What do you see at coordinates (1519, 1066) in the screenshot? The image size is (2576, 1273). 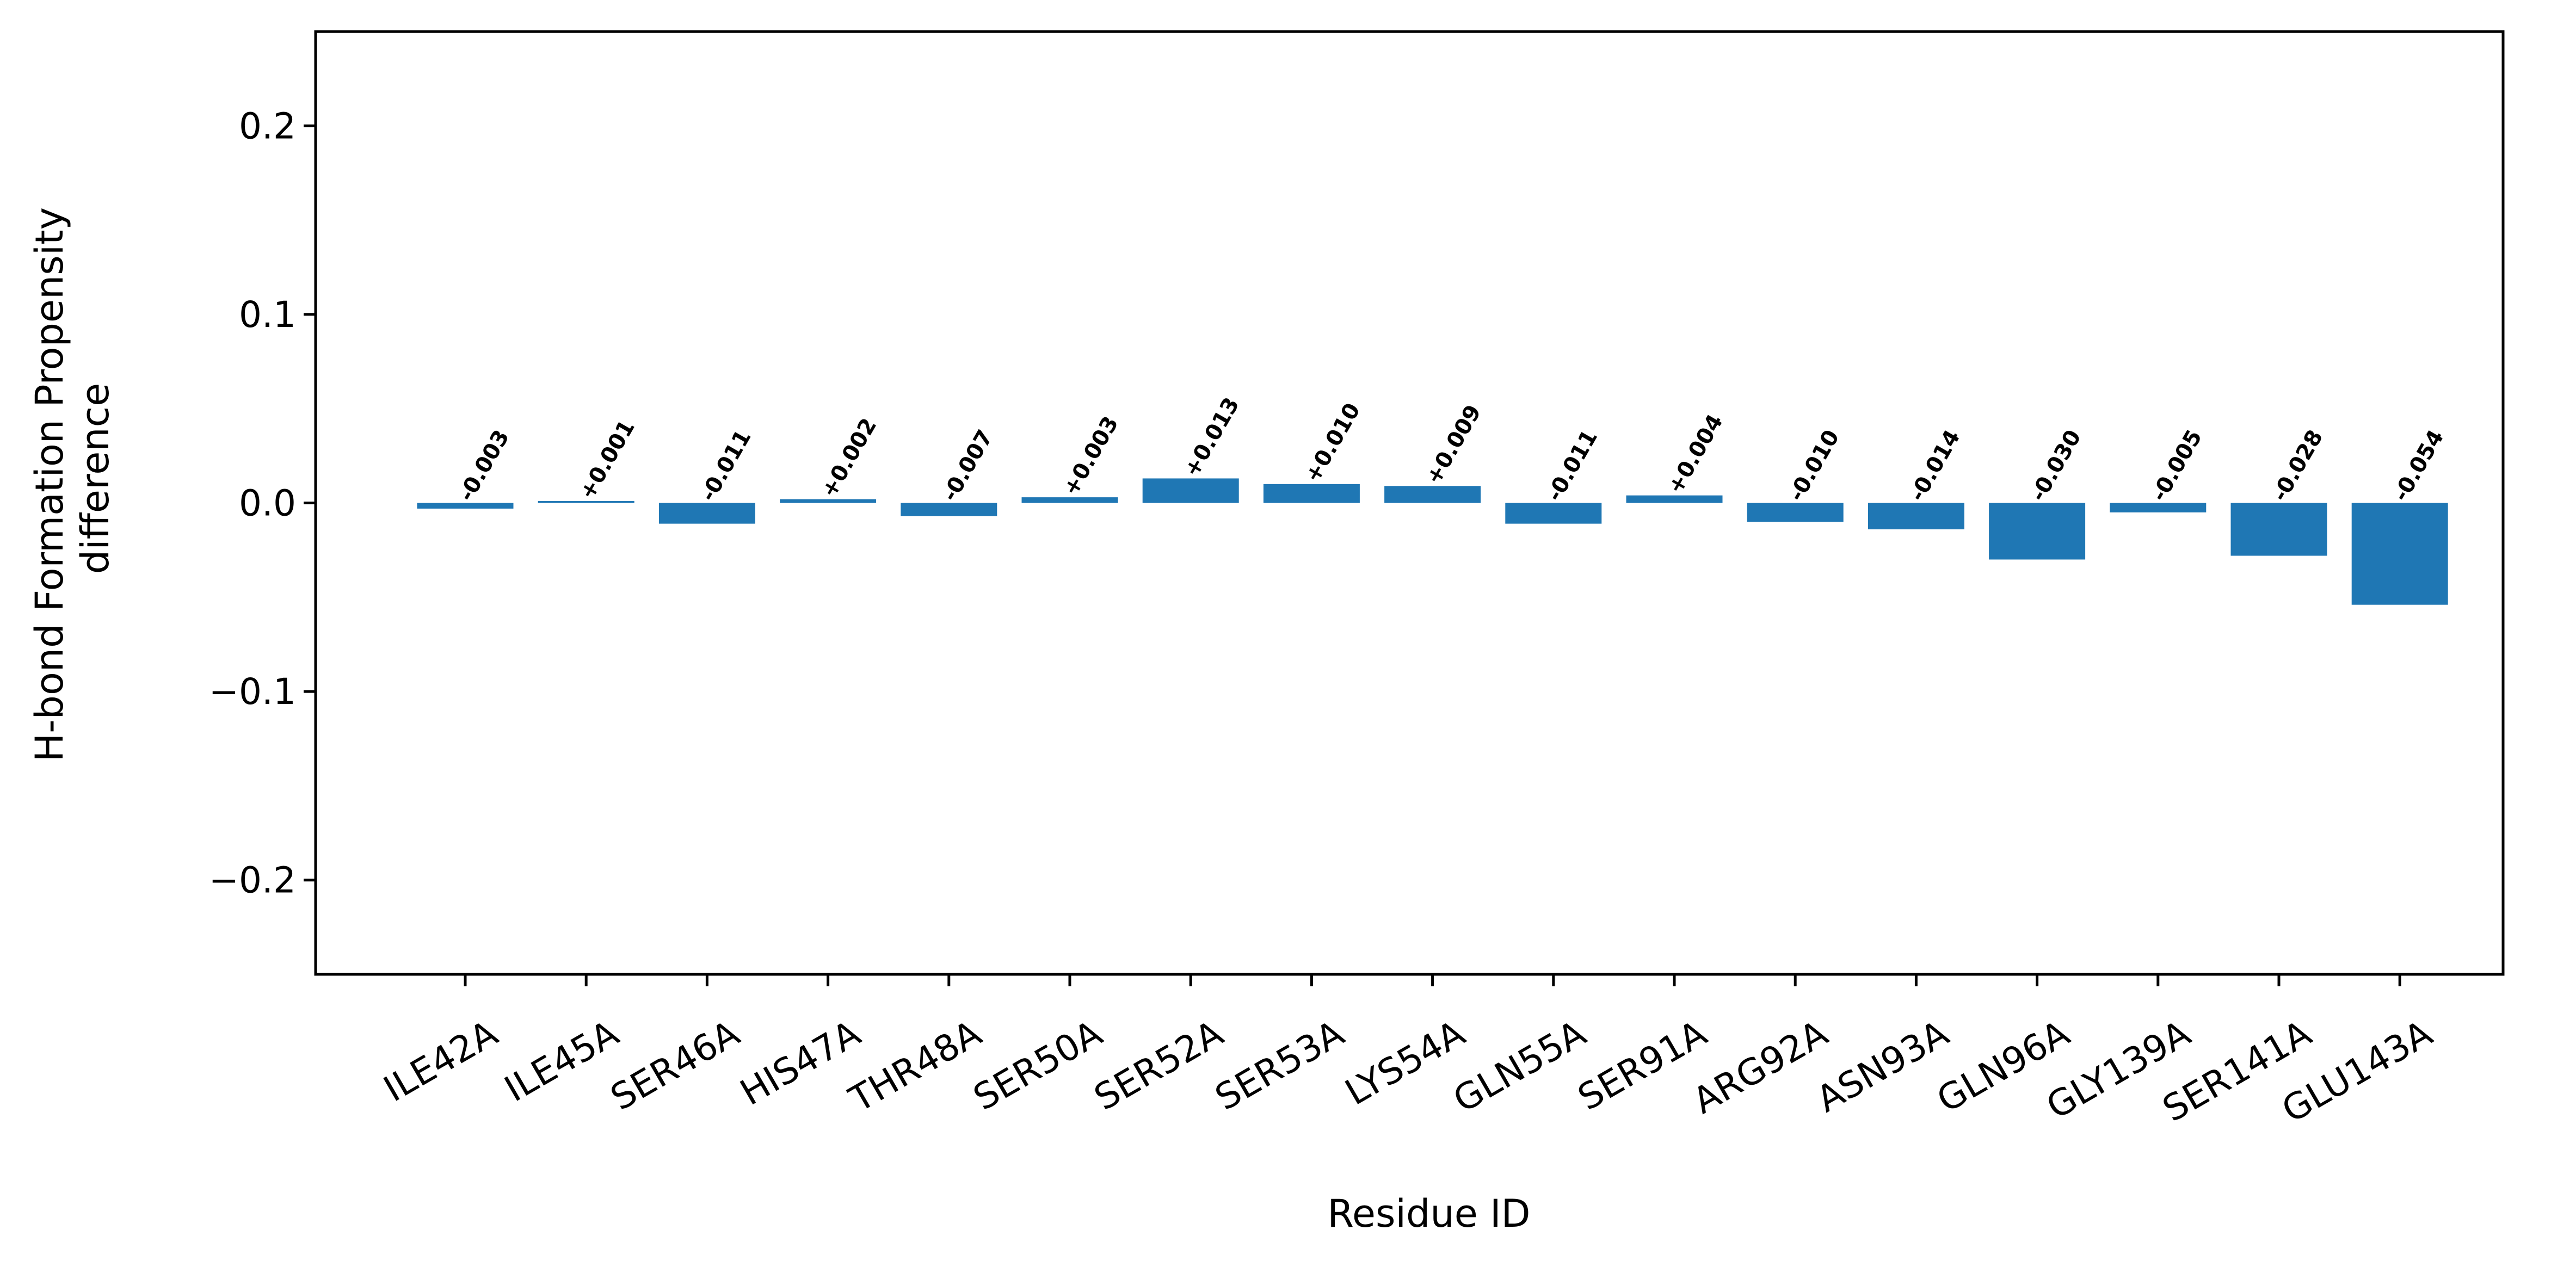 I see `x-tick-label: GLN55A` at bounding box center [1519, 1066].